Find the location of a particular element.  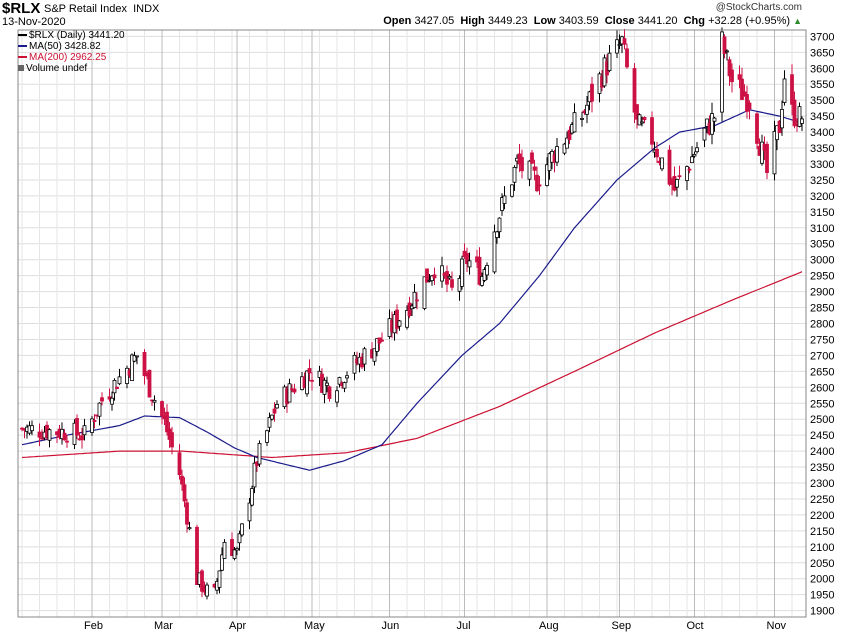

y-tick-label: 2850 is located at coordinates (822, 309).